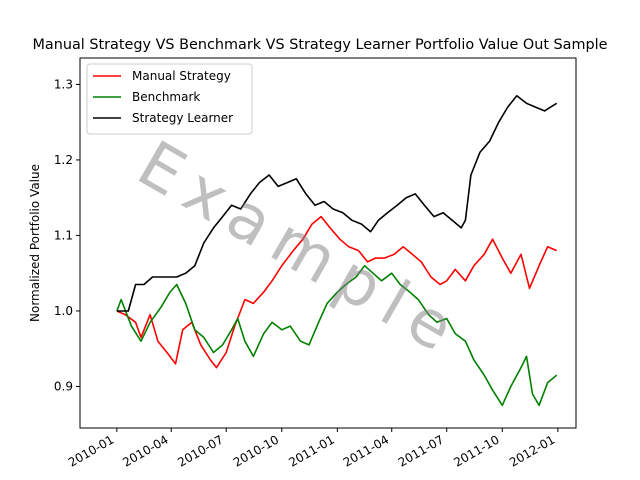  I want to click on x-tick-label: 2010-04, so click(145, 450).